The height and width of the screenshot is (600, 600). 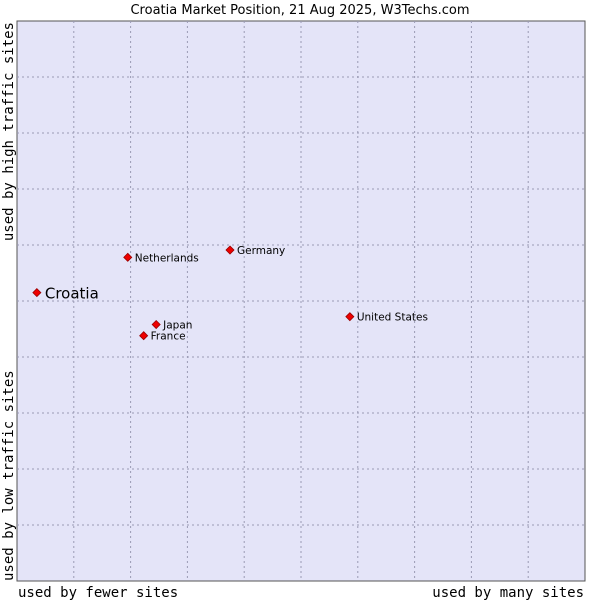 What do you see at coordinates (9, 131) in the screenshot?
I see `y-axis-label-top: used by high traffic sites` at bounding box center [9, 131].